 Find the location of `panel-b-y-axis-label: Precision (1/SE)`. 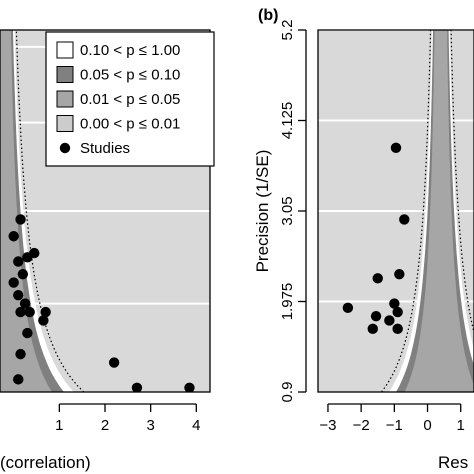

panel-b-y-axis-label: Precision (1/SE) is located at coordinates (262, 211).